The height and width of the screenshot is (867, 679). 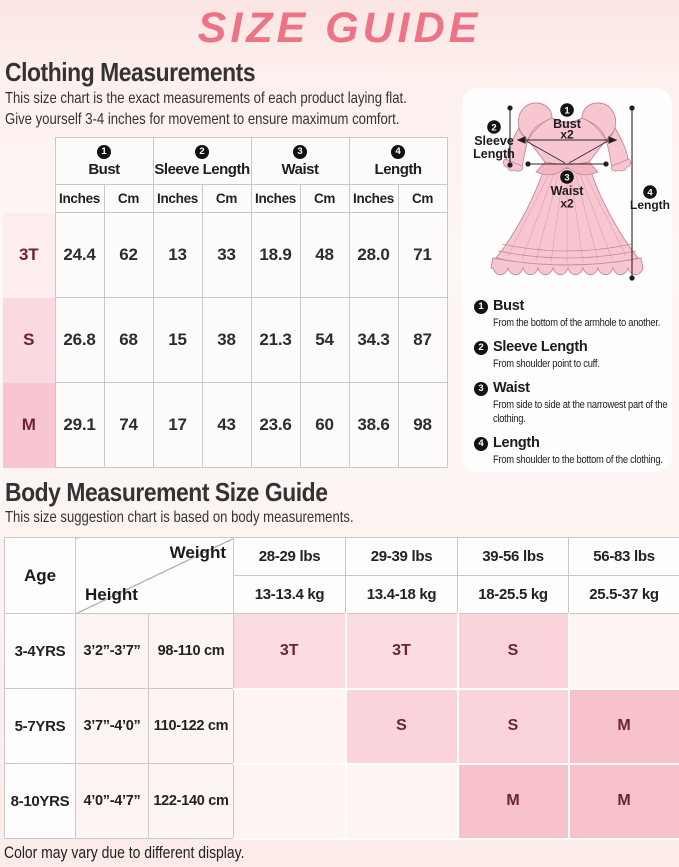 What do you see at coordinates (481, 347) in the screenshot?
I see `circled-number-2: 2` at bounding box center [481, 347].